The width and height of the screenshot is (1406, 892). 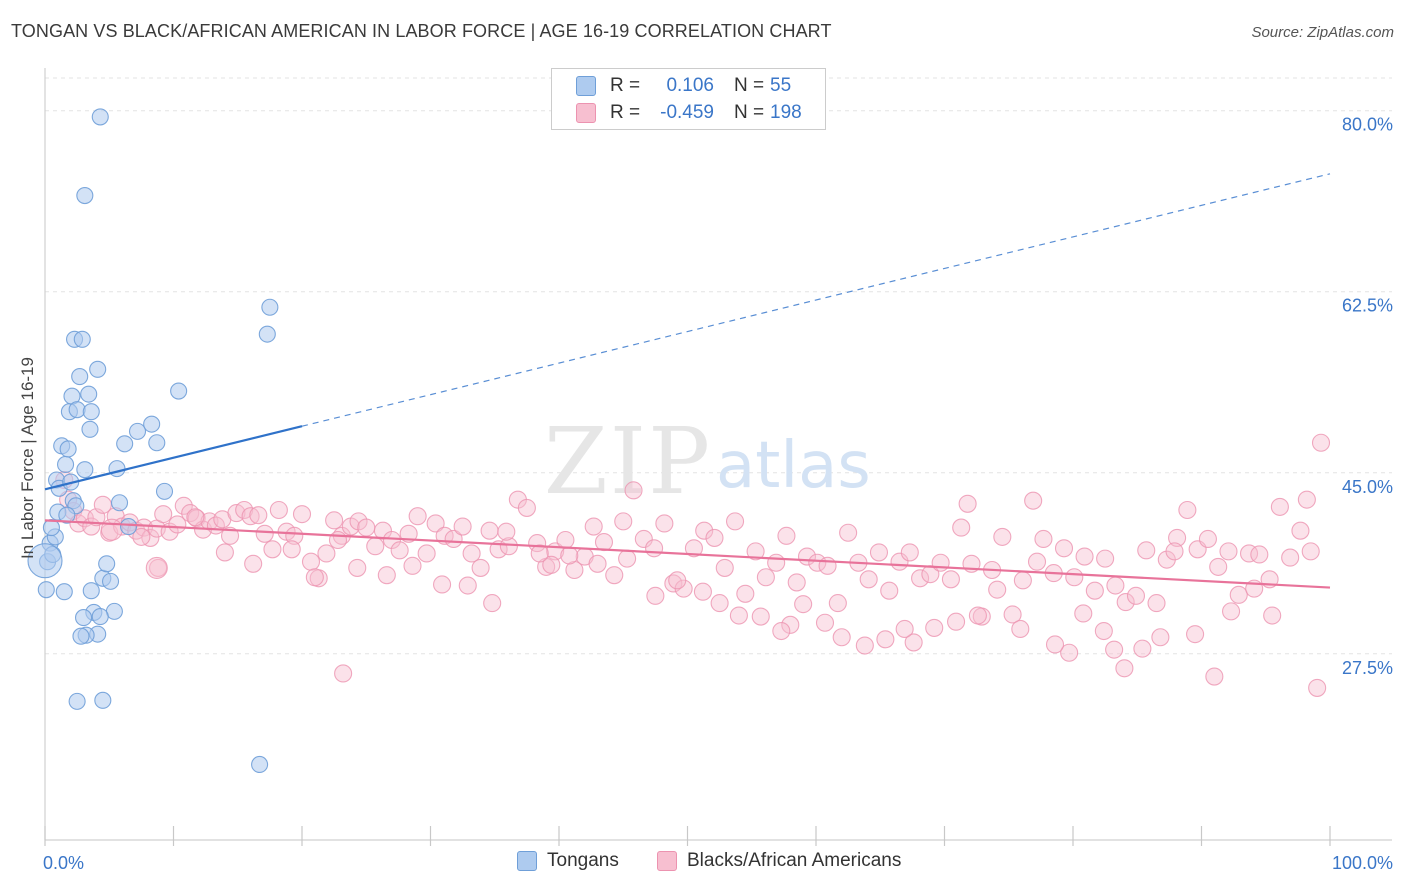 I want to click on legend-label-blacks: Blacks/African Americans, so click(x=794, y=860).